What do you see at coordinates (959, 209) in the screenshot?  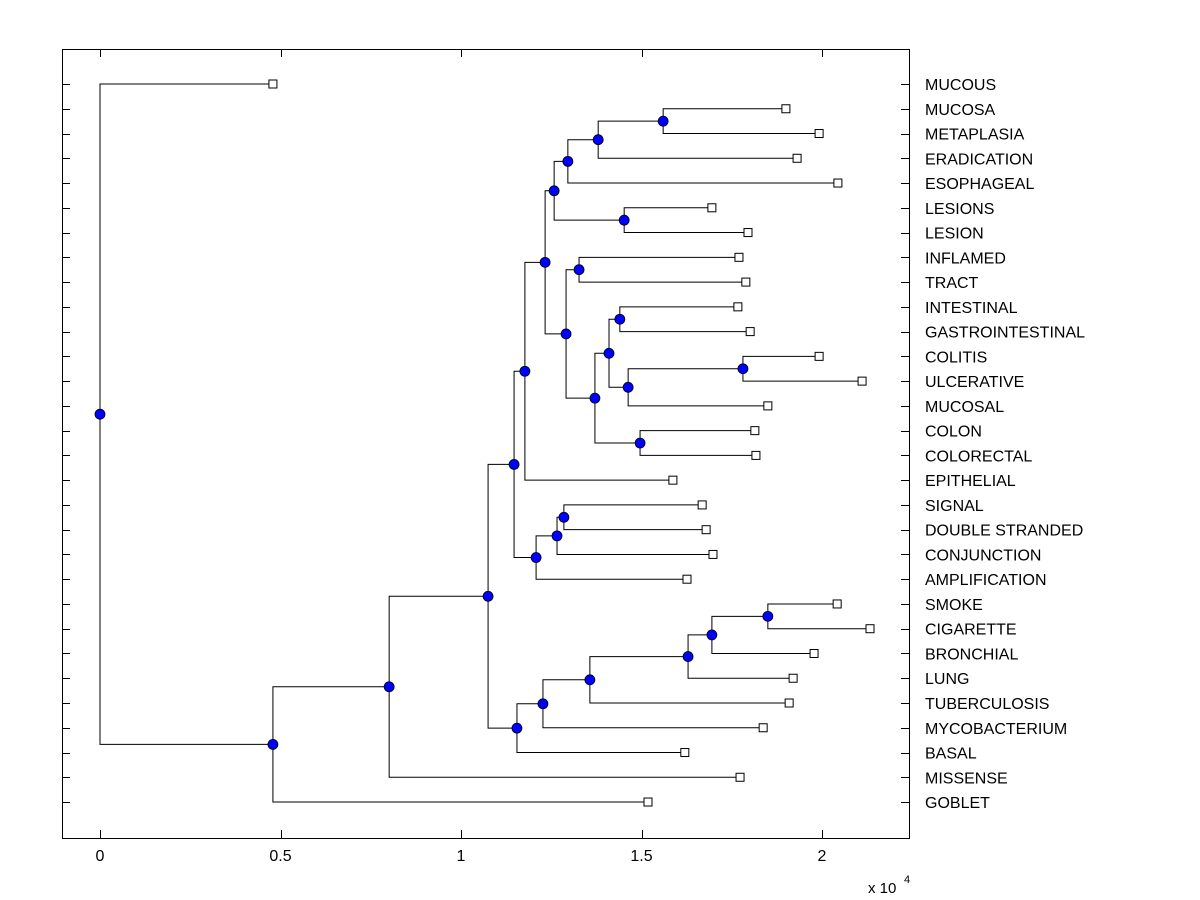 I see `leaf-label: LESIONS` at bounding box center [959, 209].